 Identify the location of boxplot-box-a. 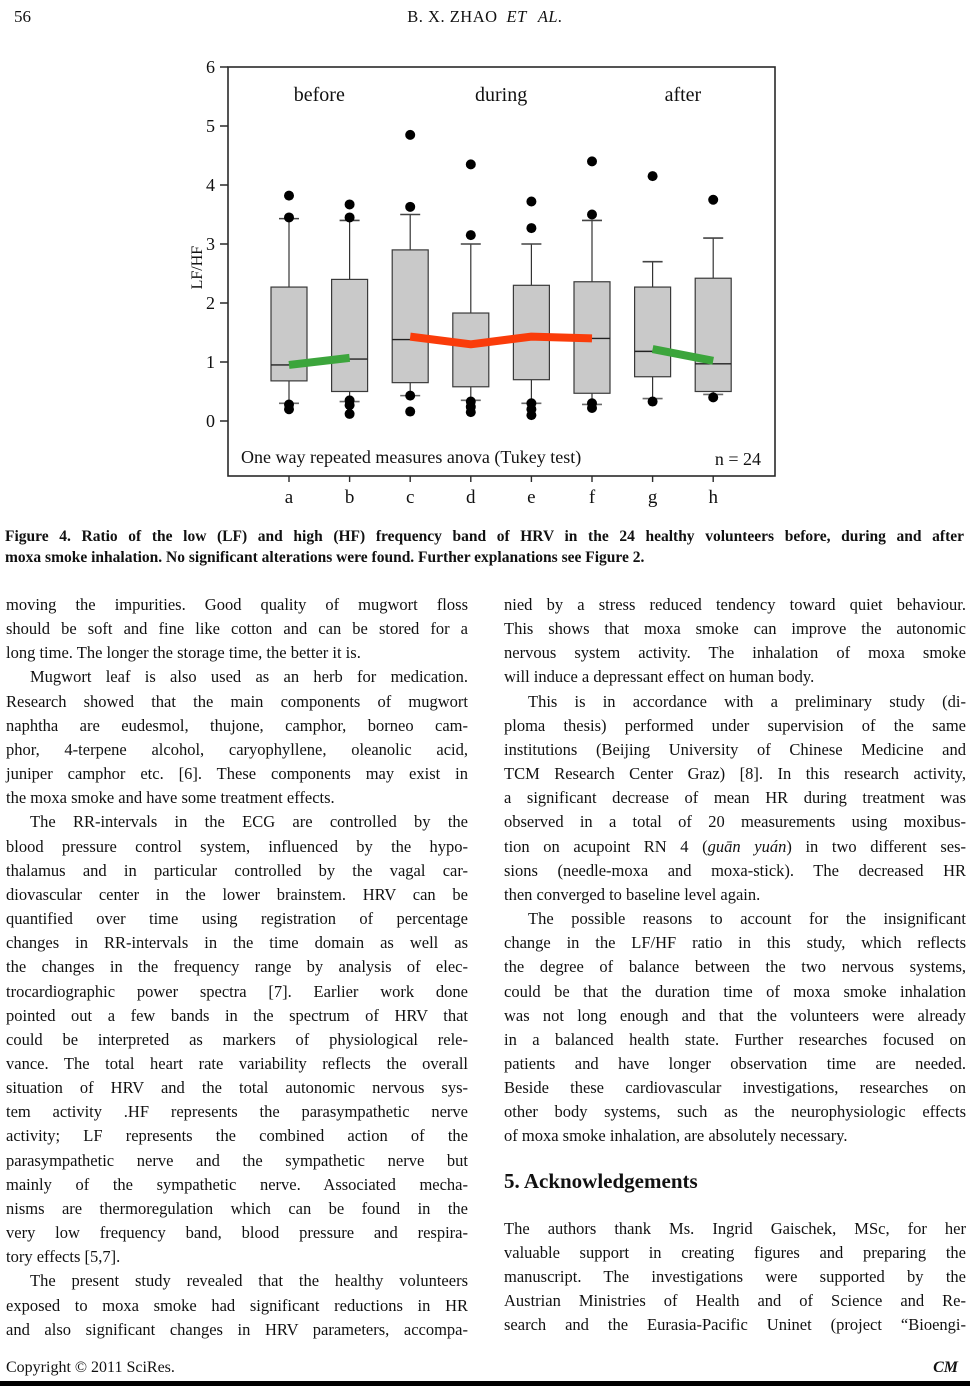
(289, 302).